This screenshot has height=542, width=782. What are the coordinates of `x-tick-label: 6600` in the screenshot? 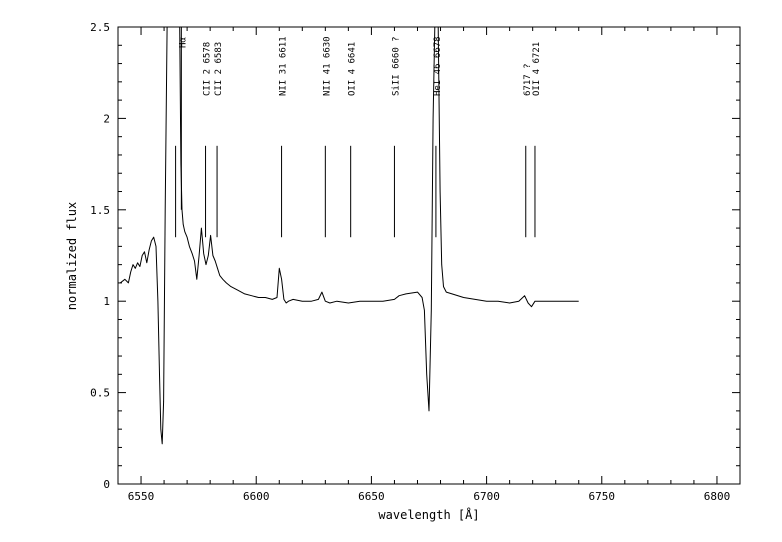 It's located at (256, 496).